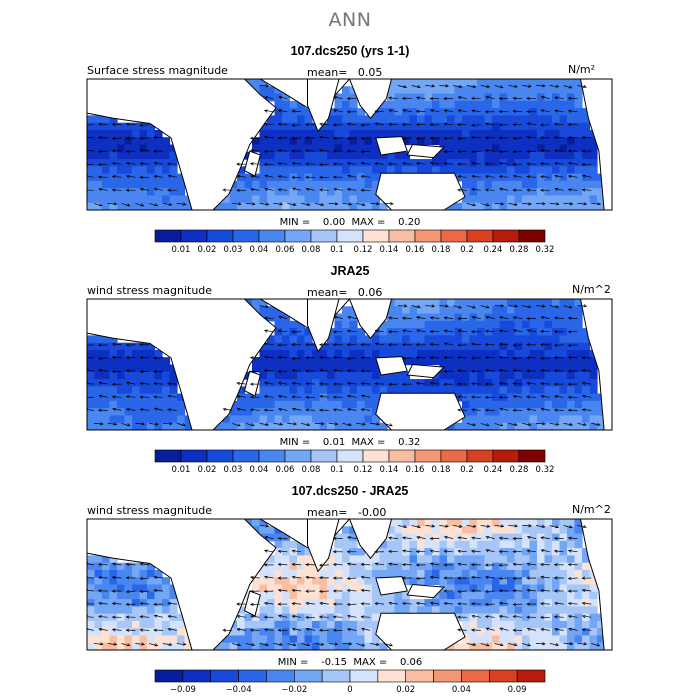 The image size is (700, 700). What do you see at coordinates (591, 289) in the screenshot?
I see `panel-2-units: N/m^2` at bounding box center [591, 289].